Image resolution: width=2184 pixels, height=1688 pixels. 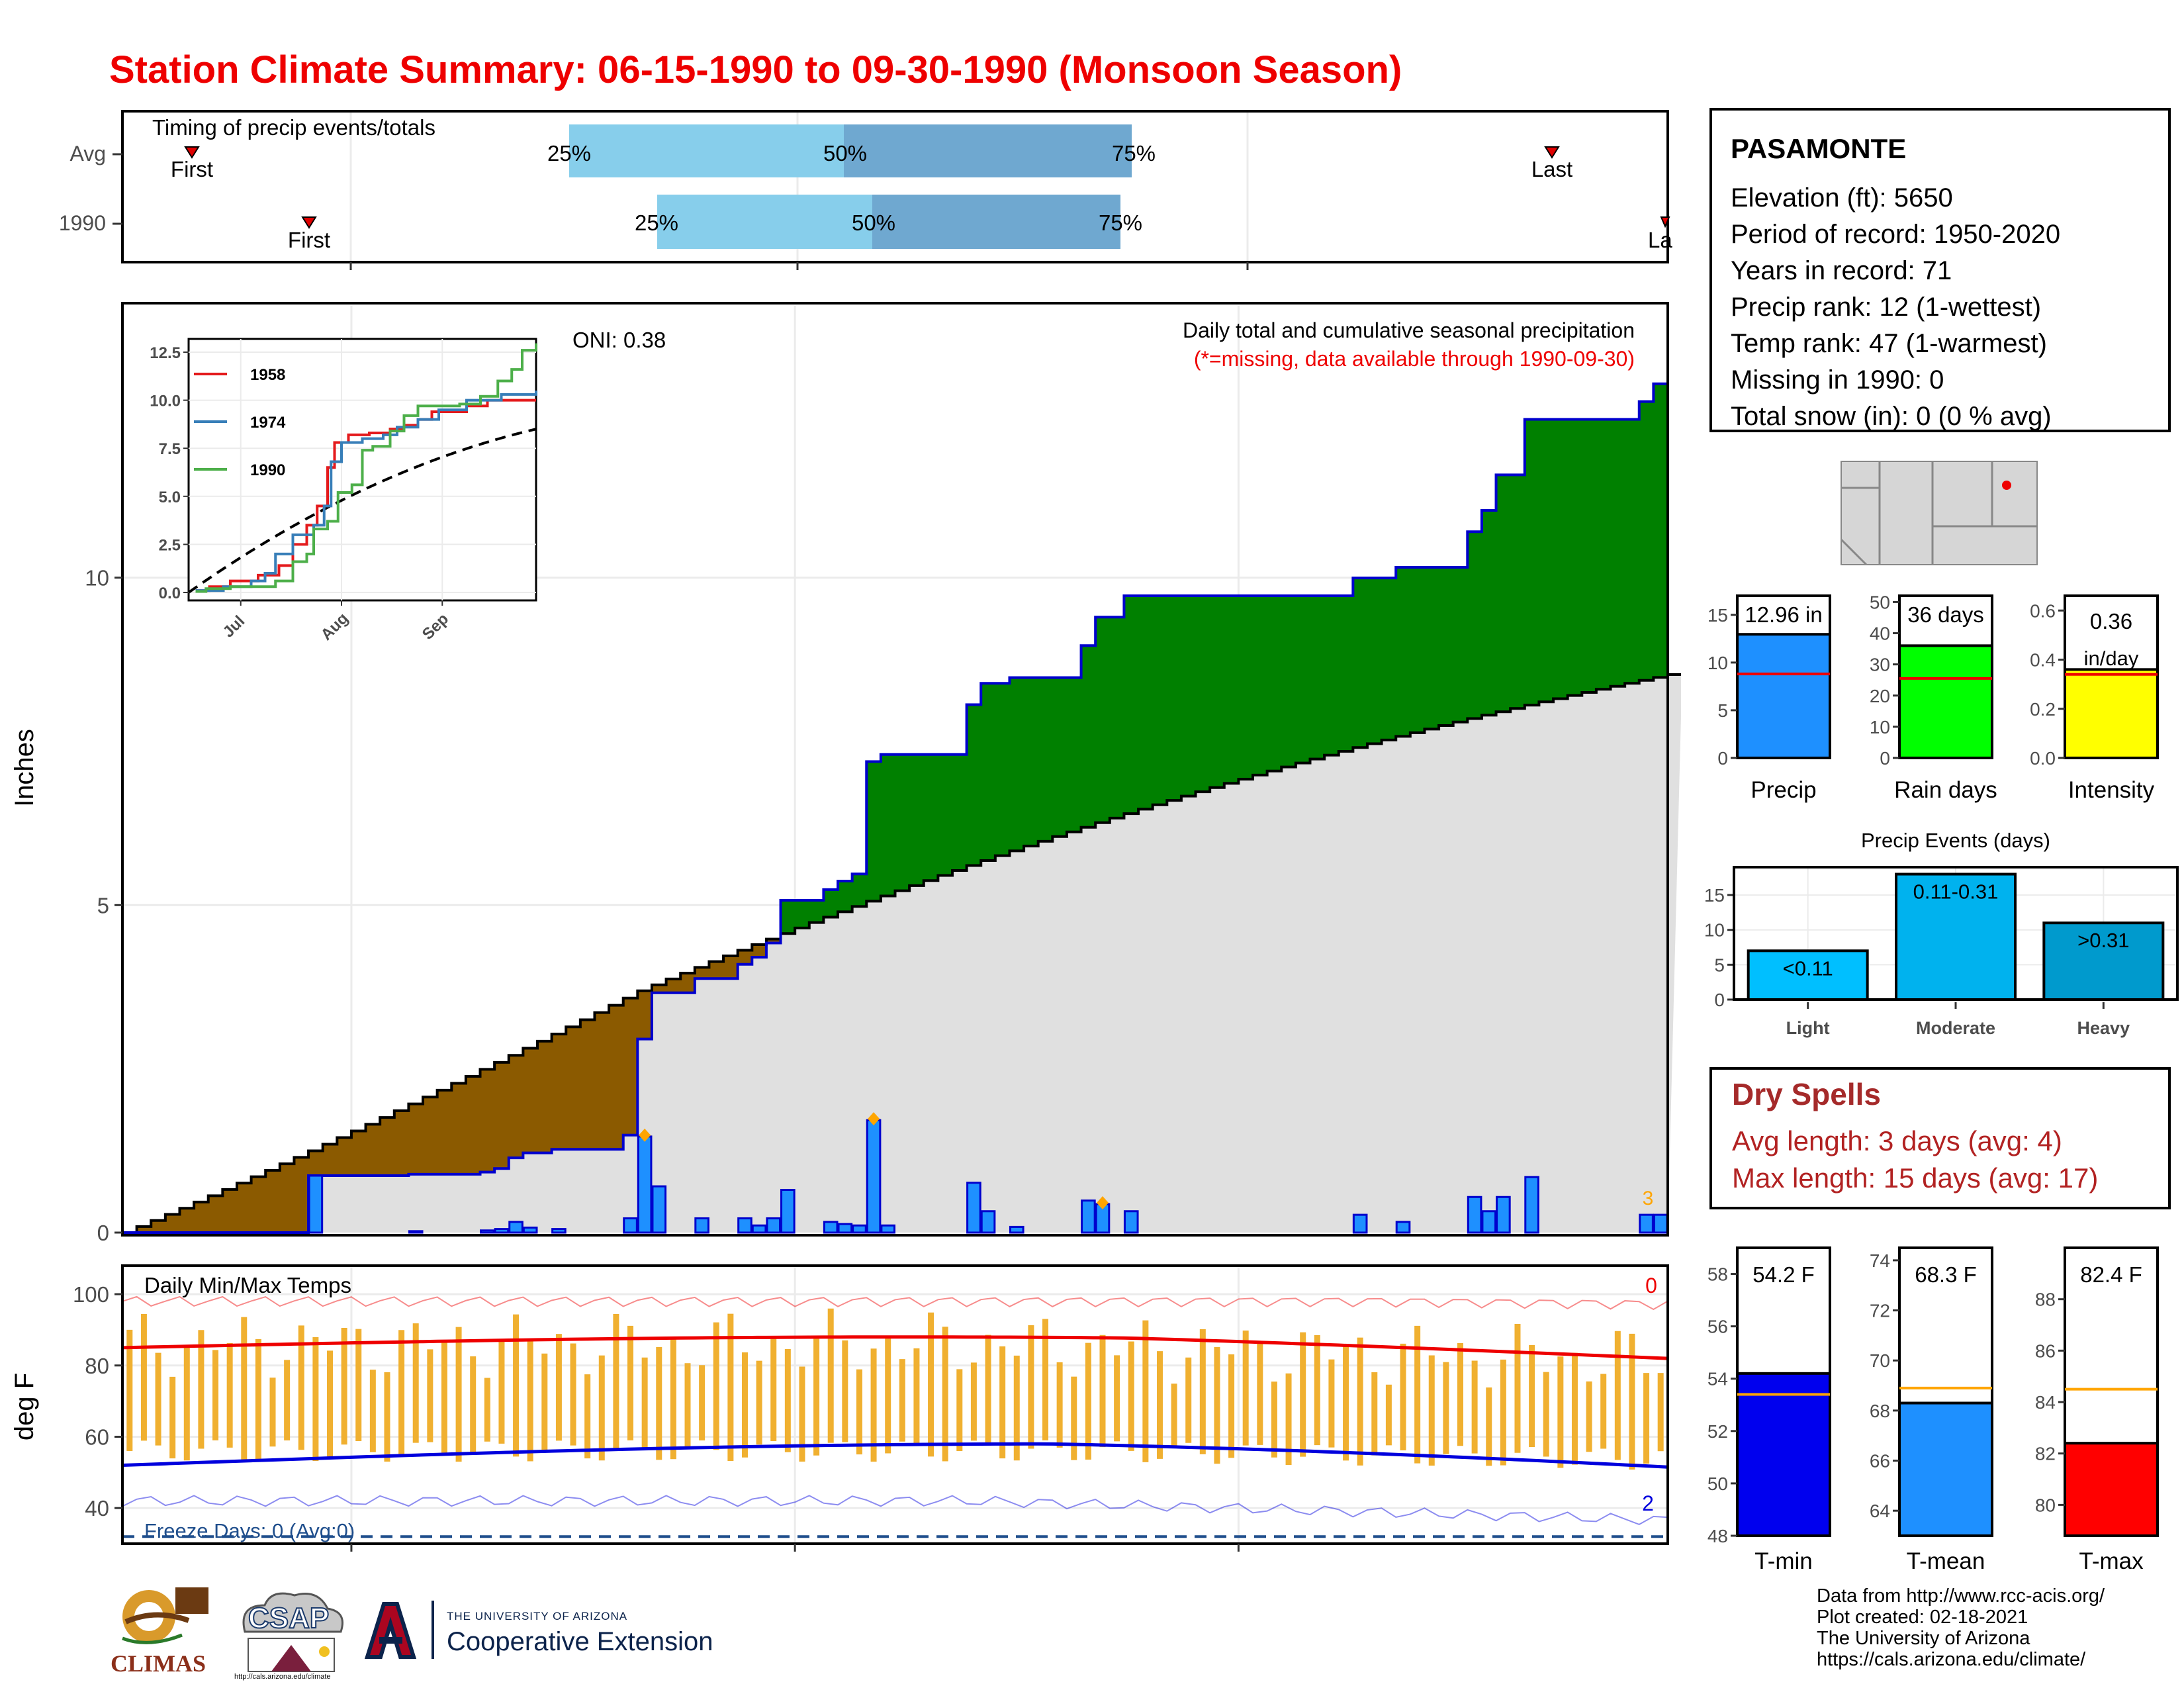 I want to click on obs-last-label: La, so click(x=1660, y=240).